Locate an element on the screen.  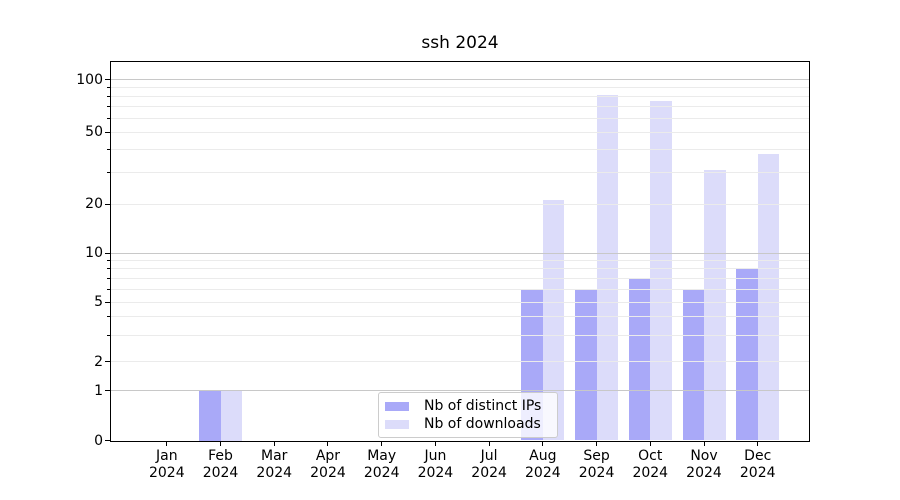
x-axis-tick-label-apr: Apr 2024 is located at coordinates (328, 465).